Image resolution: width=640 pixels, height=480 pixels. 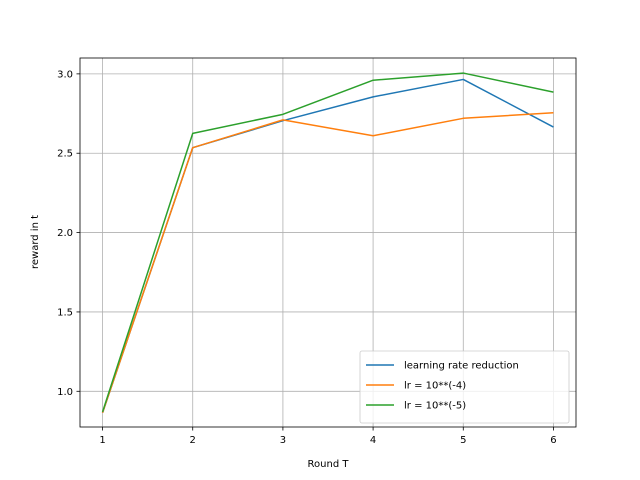 What do you see at coordinates (435, 386) in the screenshot?
I see `legend-label: lr = 10**(-4)` at bounding box center [435, 386].